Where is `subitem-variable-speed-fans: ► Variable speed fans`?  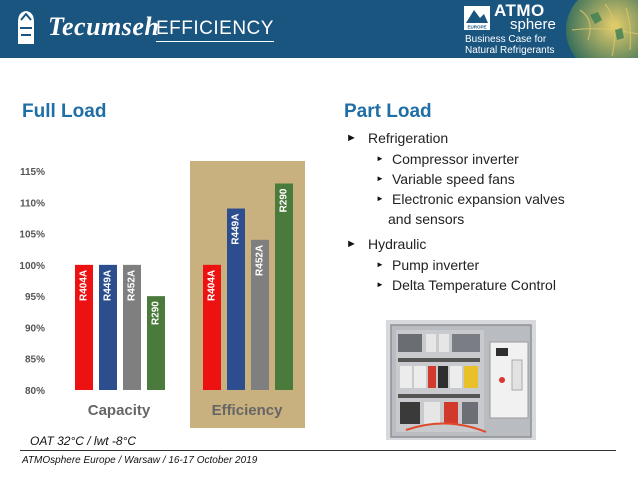 subitem-variable-speed-fans: ► Variable speed fans is located at coordinates (452, 179).